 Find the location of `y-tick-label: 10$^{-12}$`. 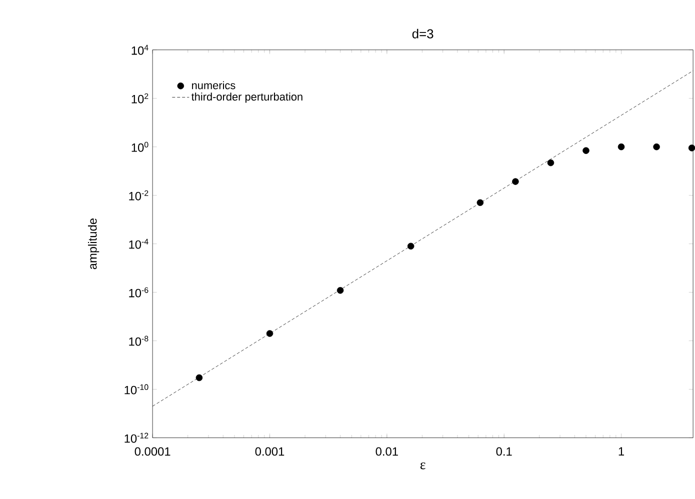

y-tick-label: 10$^{-12}$ is located at coordinates (136, 437).